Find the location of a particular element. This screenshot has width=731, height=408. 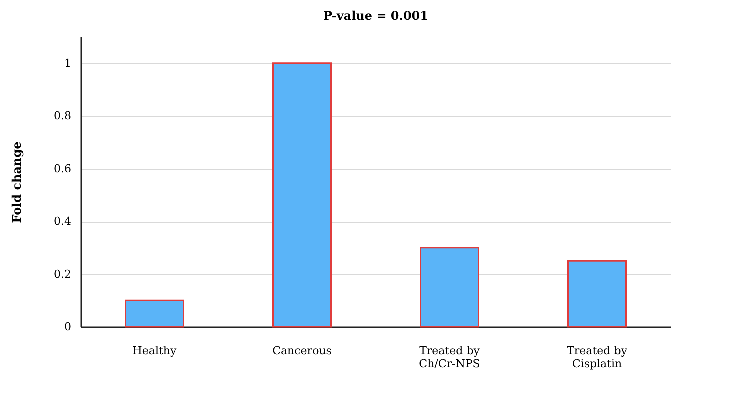

y-axis-title: Fold change is located at coordinates (17, 182).